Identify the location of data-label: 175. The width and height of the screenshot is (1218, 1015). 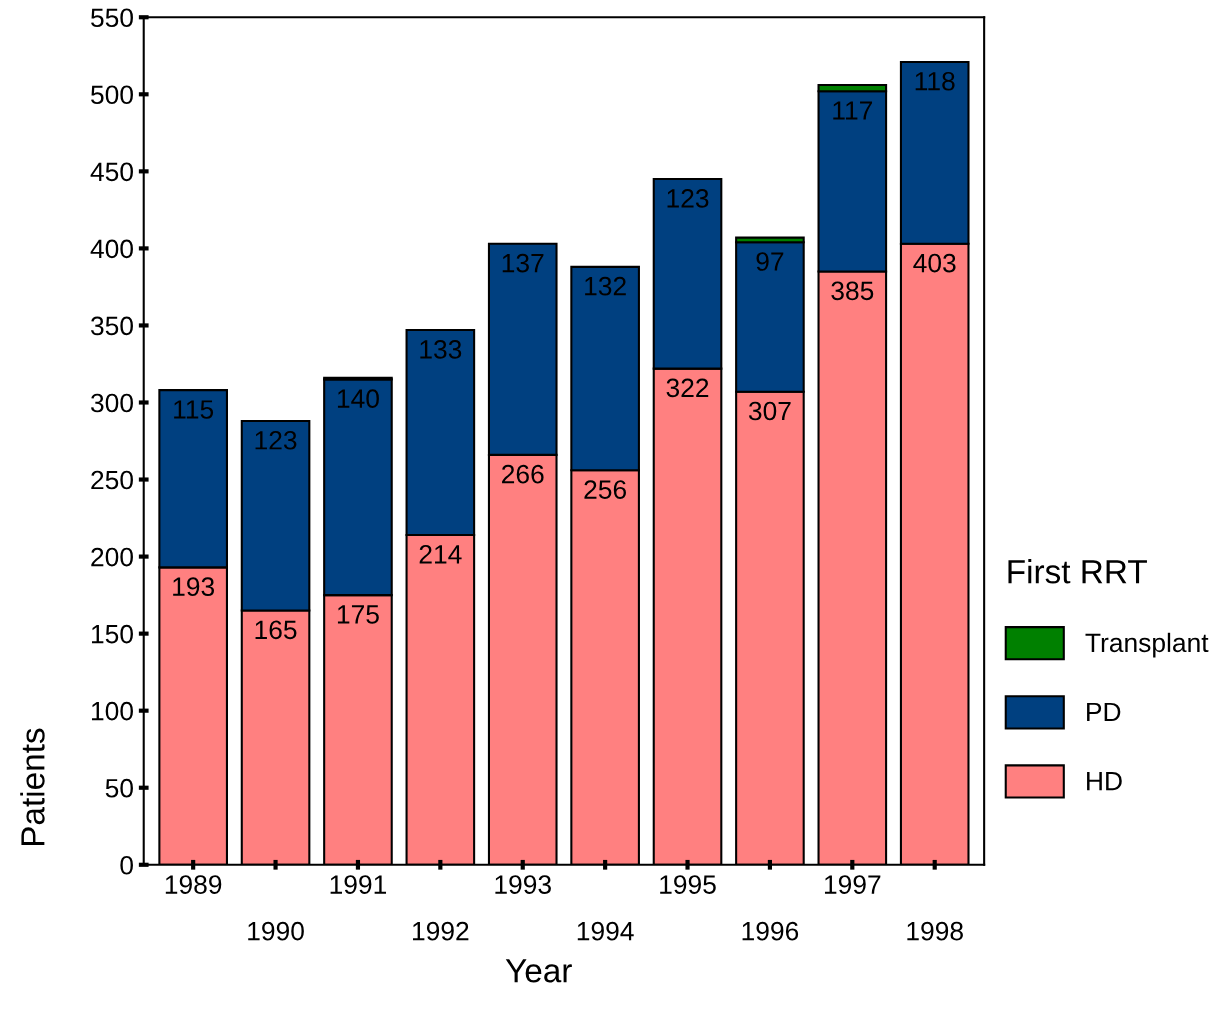
(358, 614).